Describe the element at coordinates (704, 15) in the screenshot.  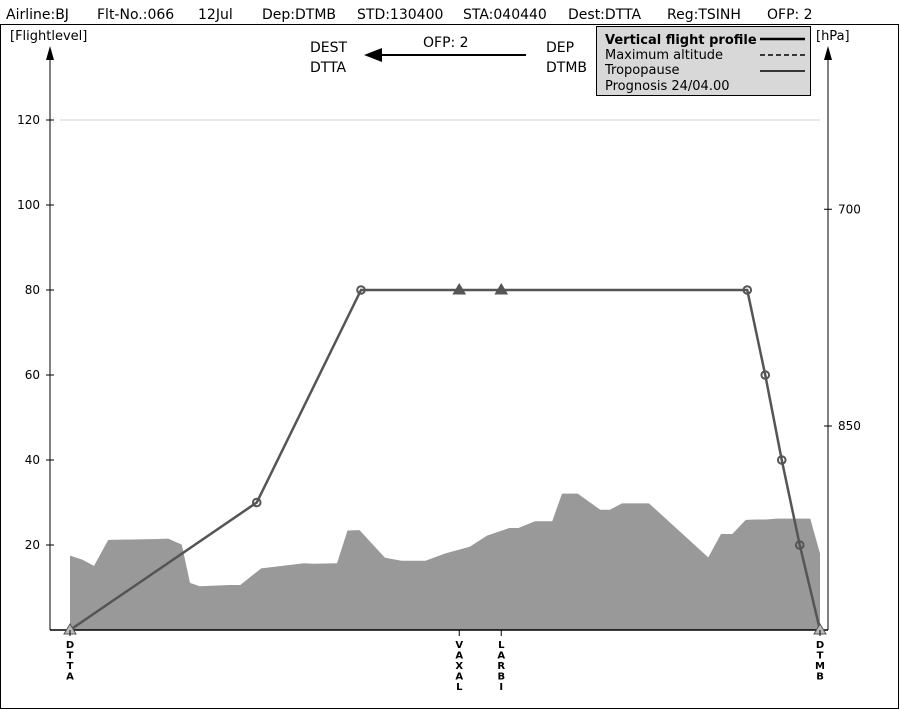
I see `header-registration: Reg:TSINH` at that location.